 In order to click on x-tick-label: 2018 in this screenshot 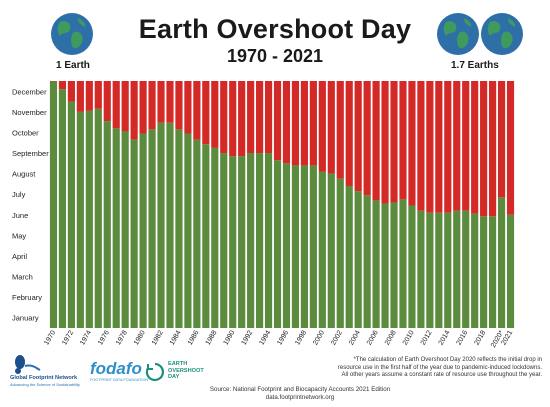, I will do `click(481, 337)`.